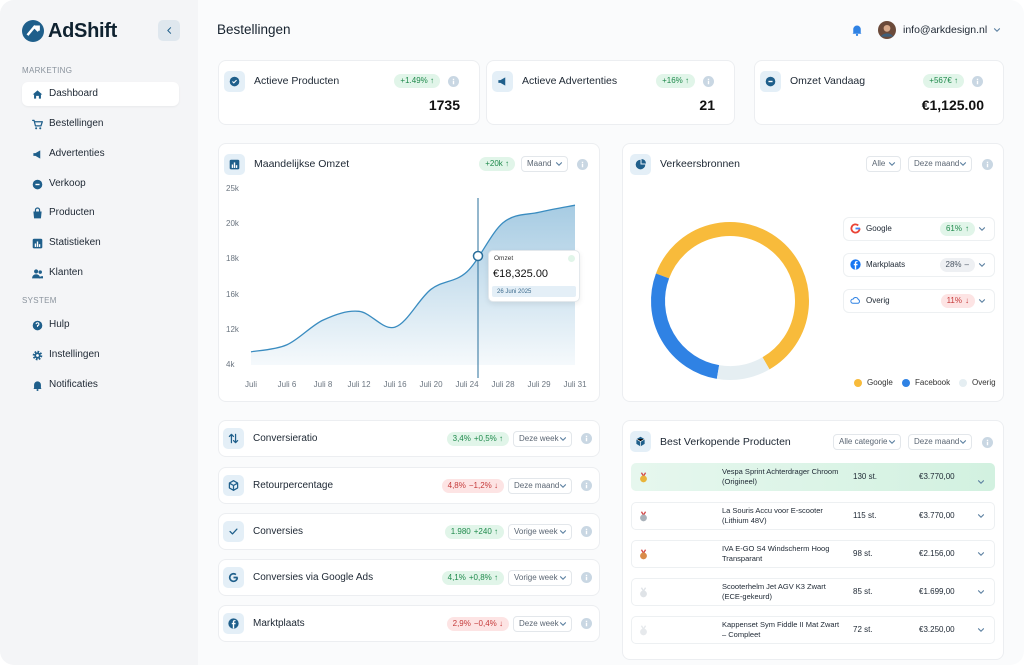 This screenshot has height=665, width=1024. Describe the element at coordinates (349, 92) in the screenshot. I see `stat-card` at that location.